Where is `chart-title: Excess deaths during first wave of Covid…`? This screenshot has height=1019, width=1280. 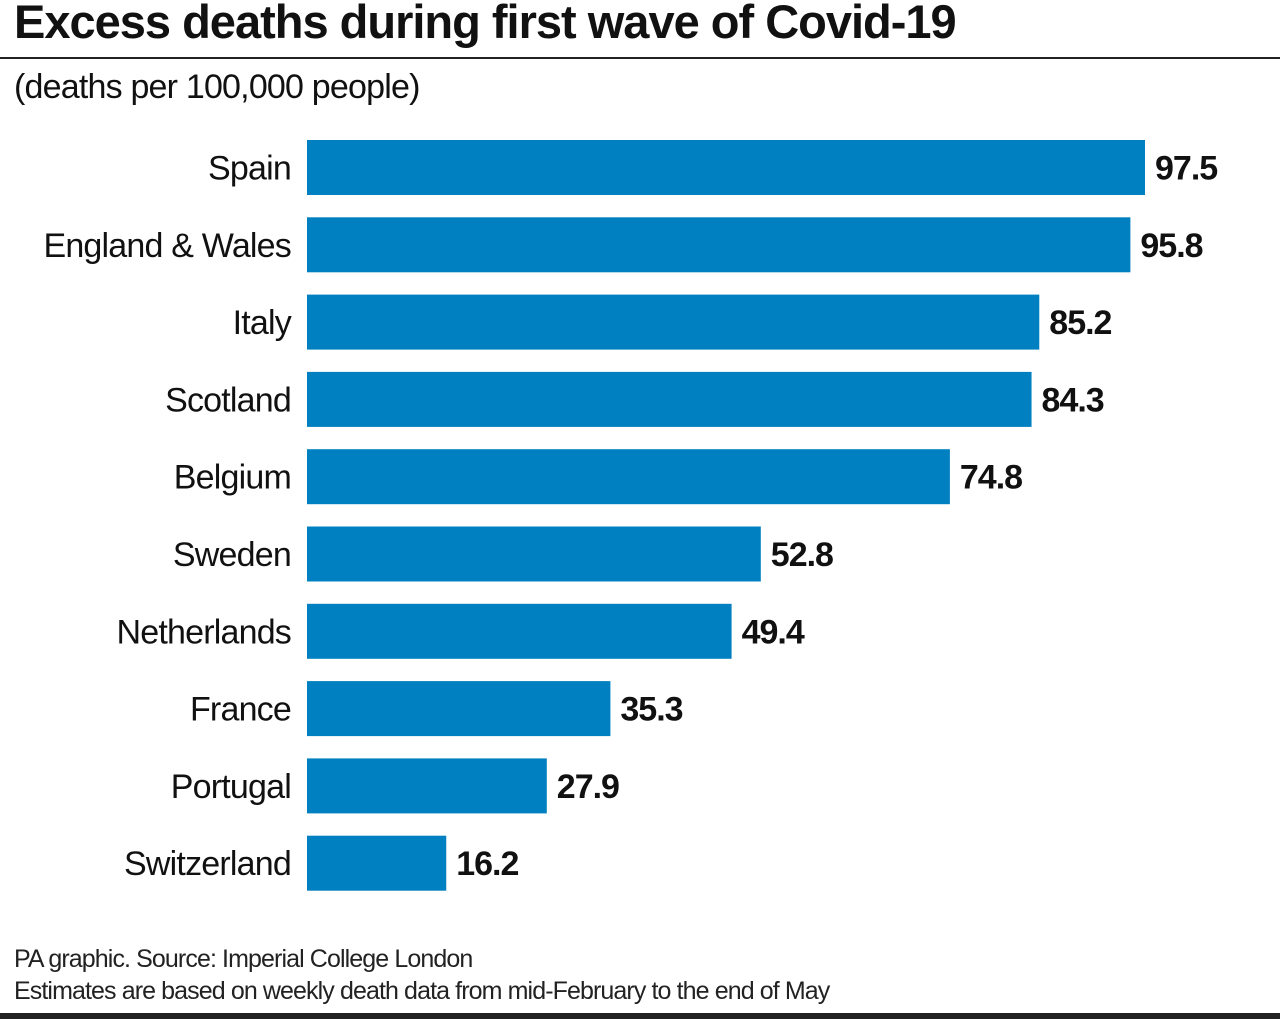 chart-title: Excess deaths during first wave of Covid… is located at coordinates (485, 24).